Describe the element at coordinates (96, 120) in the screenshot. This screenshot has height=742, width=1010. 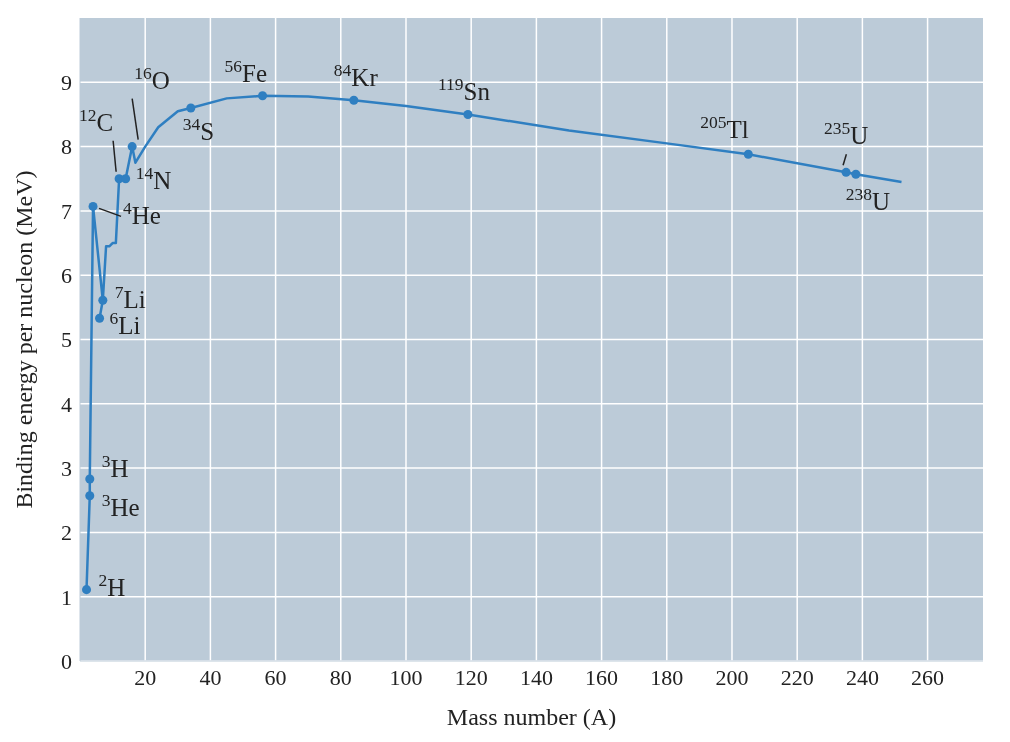
I see `annotation: $^{12}$C` at that location.